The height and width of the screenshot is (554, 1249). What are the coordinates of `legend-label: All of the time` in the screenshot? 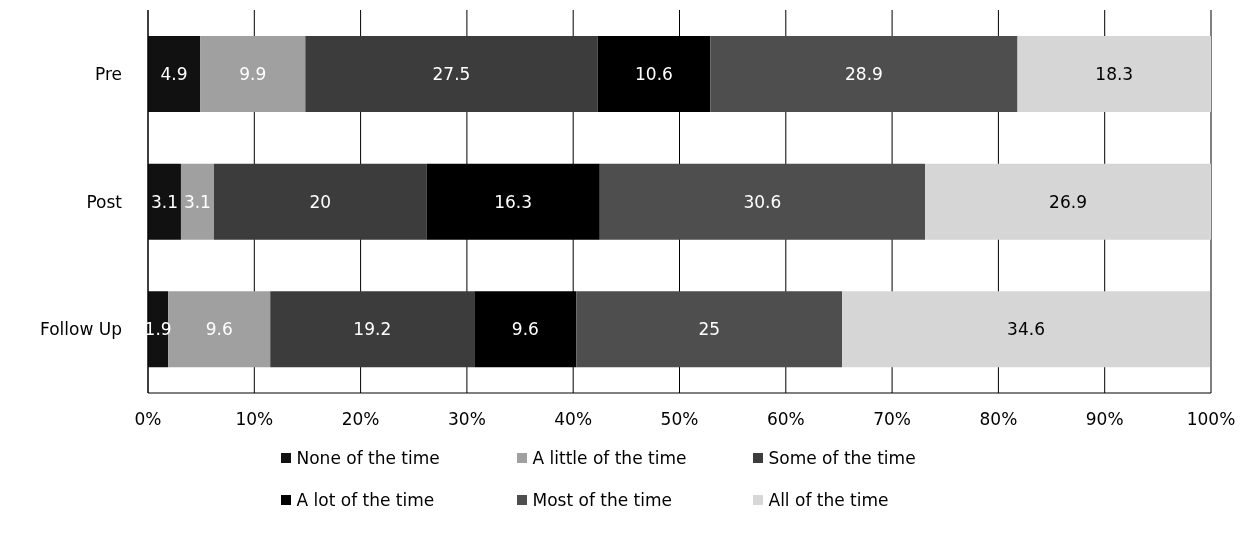 It's located at (828, 500).